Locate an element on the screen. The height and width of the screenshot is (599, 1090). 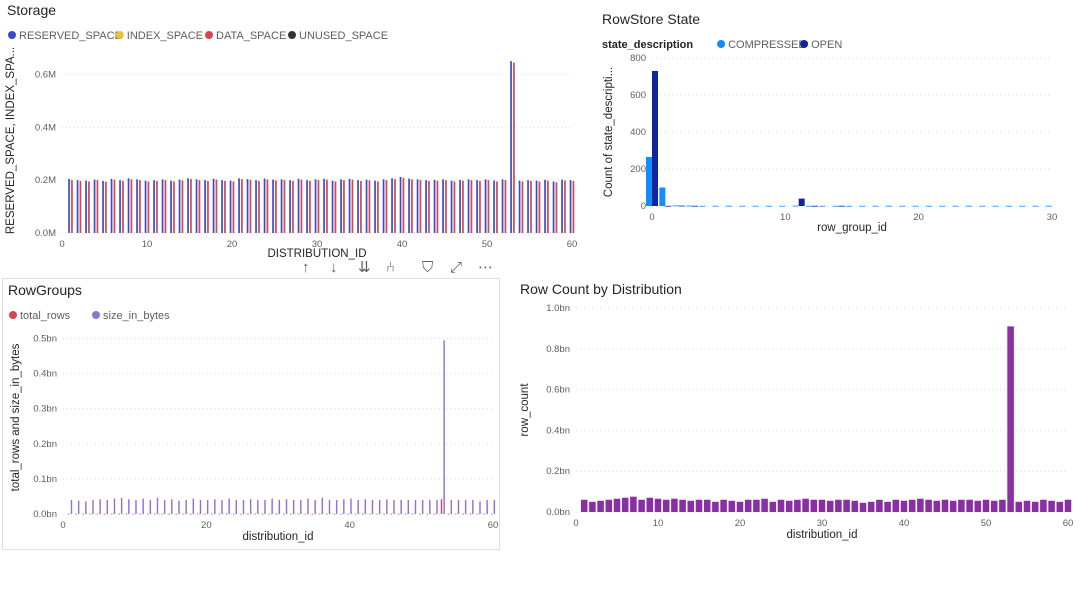
y-tick-label: 0.2bn is located at coordinates (45, 444).